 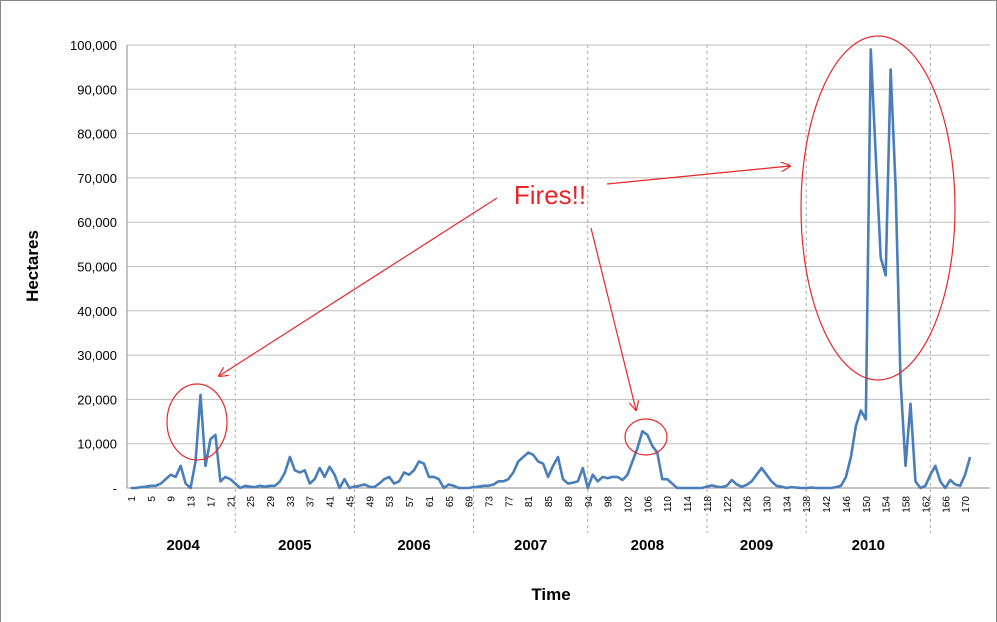 I want to click on year-label: 2004, so click(x=183, y=545).